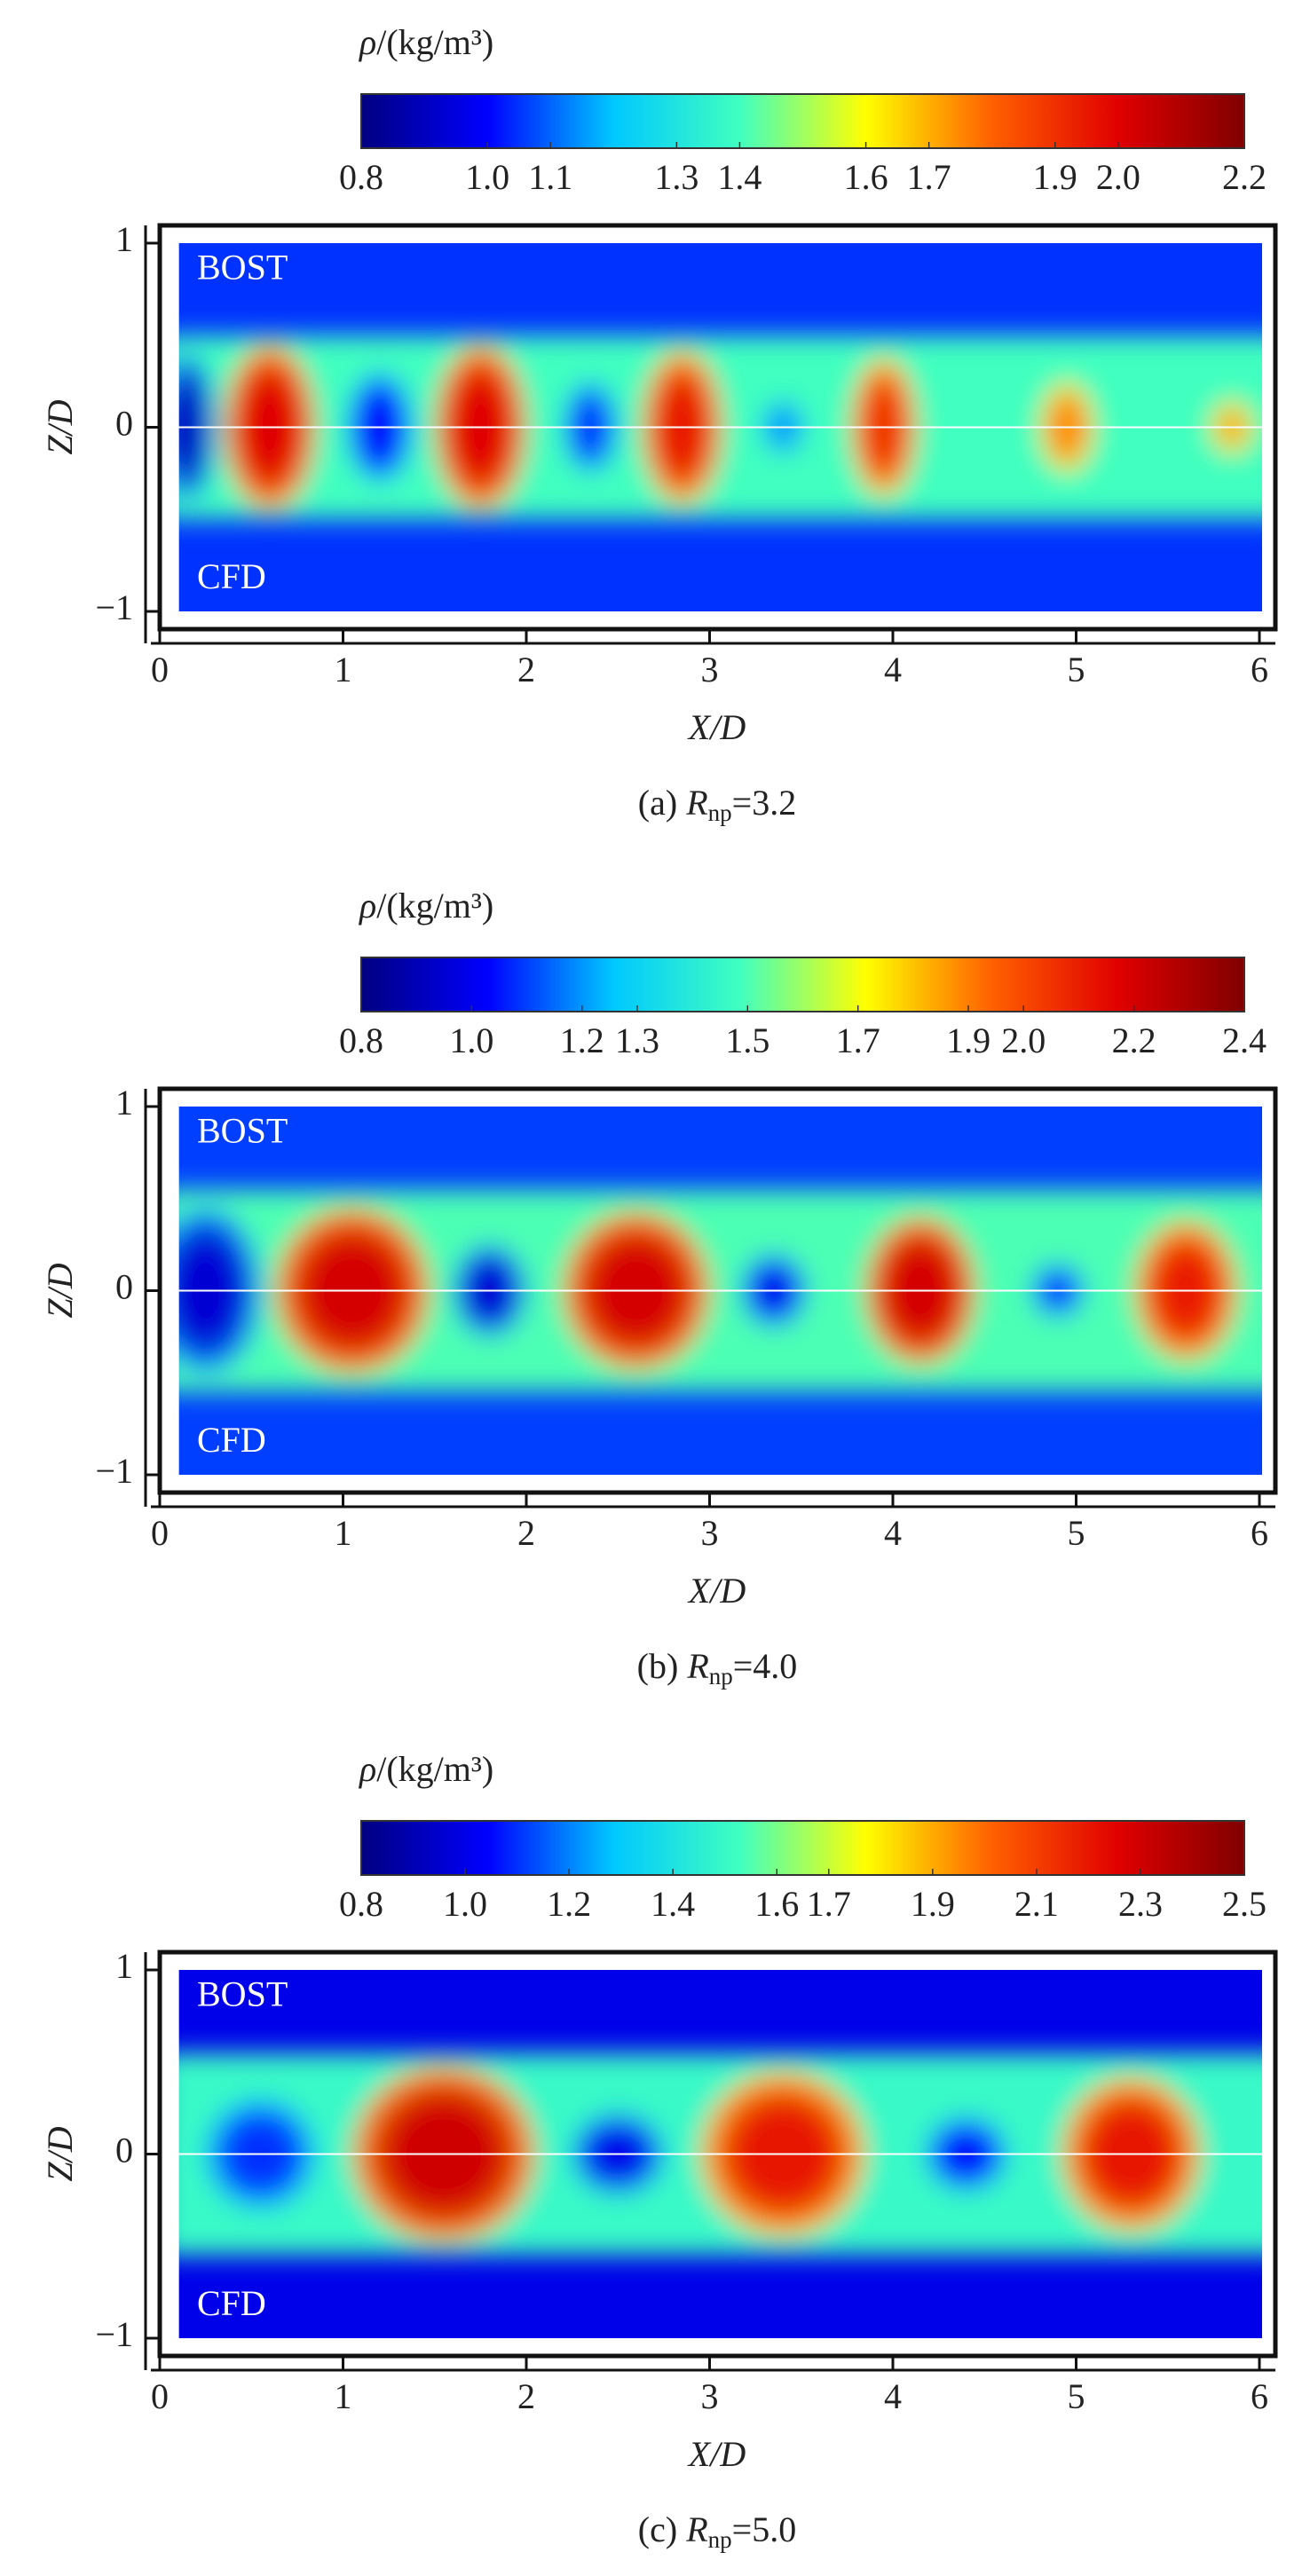  Describe the element at coordinates (550, 177) in the screenshot. I see `colorbar-tick-label: 1.1` at that location.